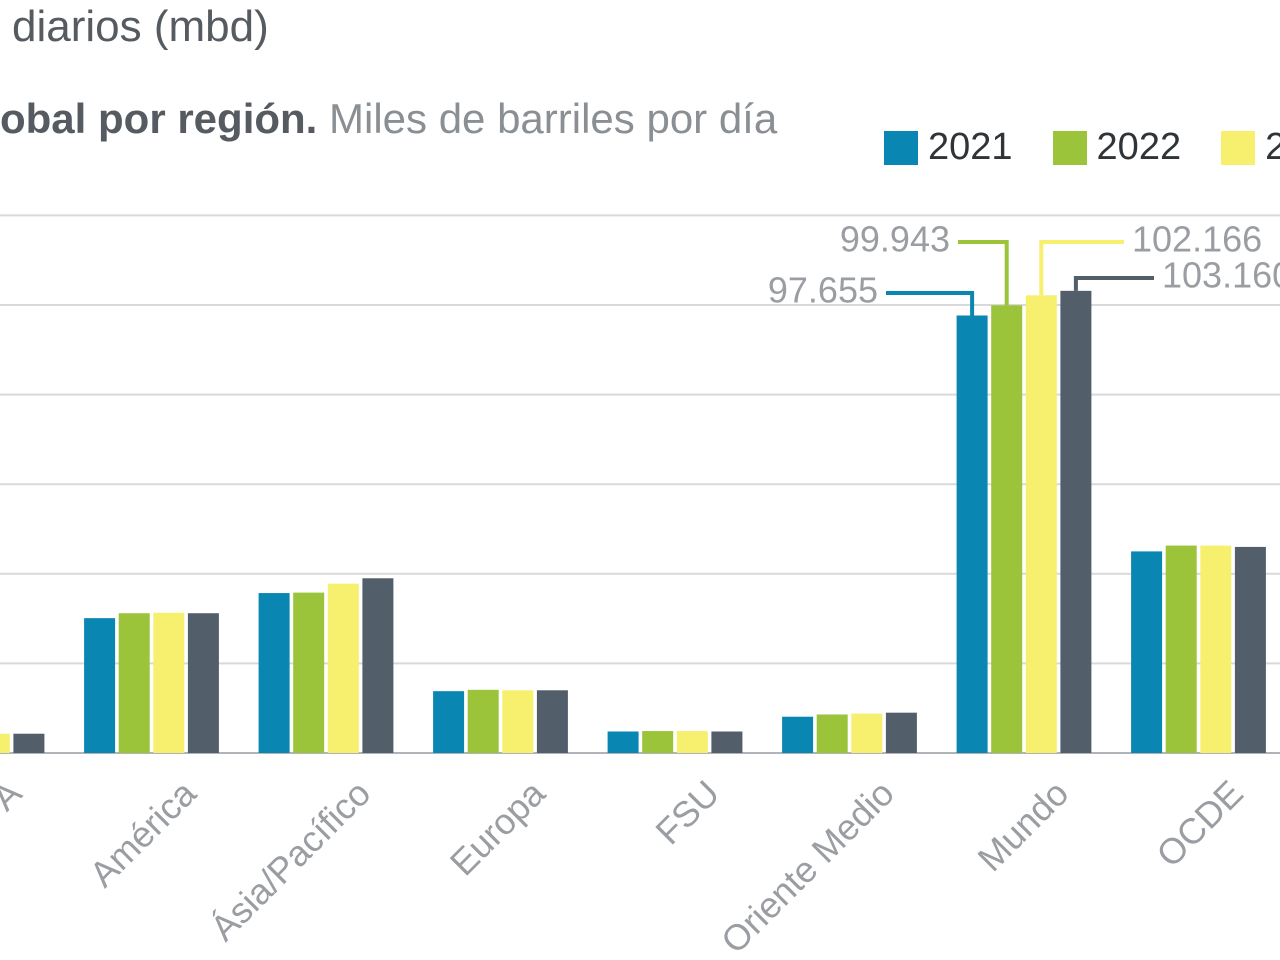  What do you see at coordinates (1238, 147) in the screenshot?
I see `legend-swatch-2023` at bounding box center [1238, 147].